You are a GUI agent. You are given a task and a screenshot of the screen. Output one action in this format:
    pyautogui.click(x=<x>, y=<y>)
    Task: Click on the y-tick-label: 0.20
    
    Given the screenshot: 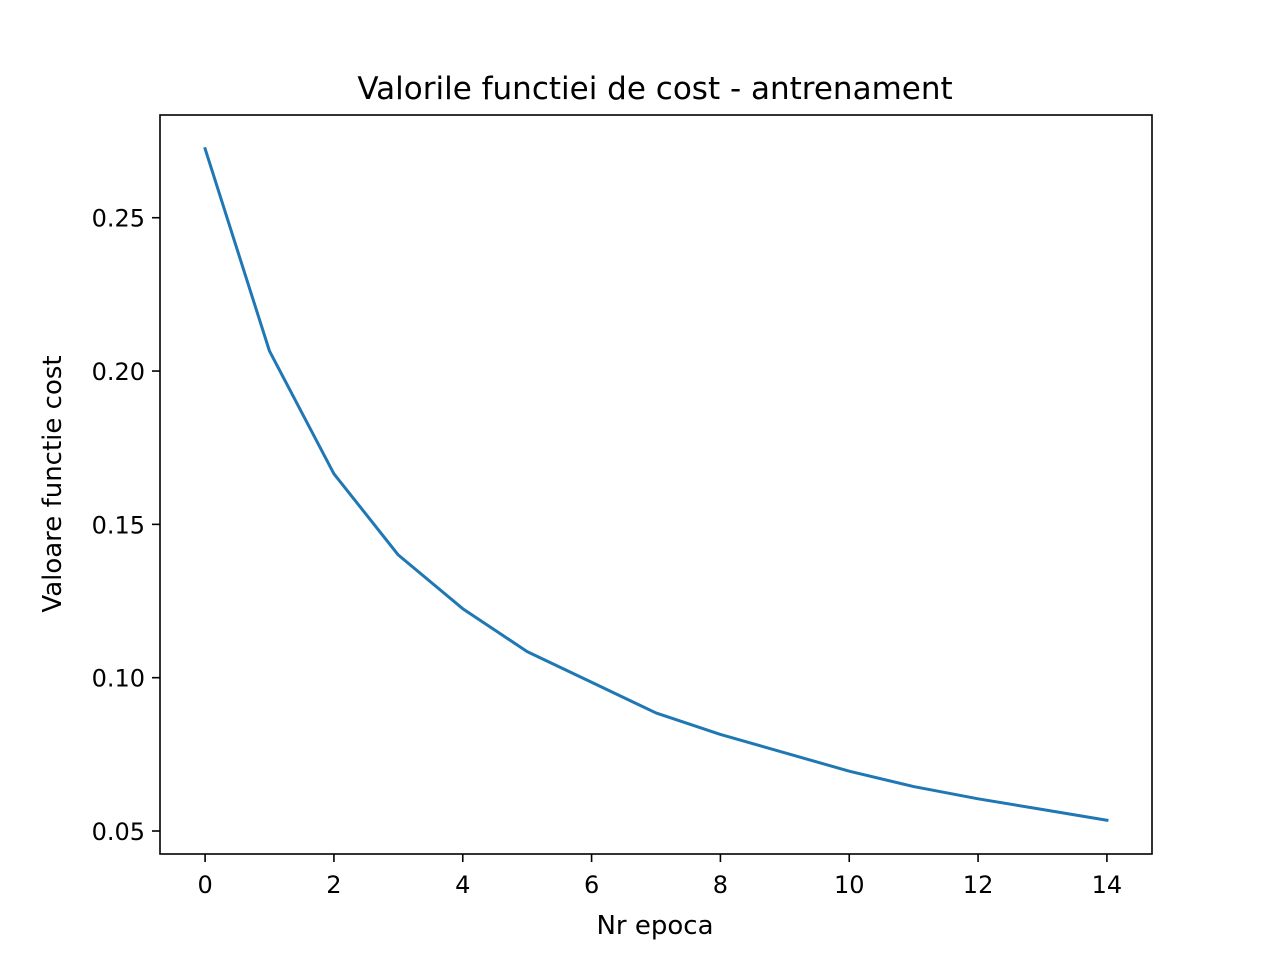 What is the action you would take?
    pyautogui.click(x=118, y=372)
    